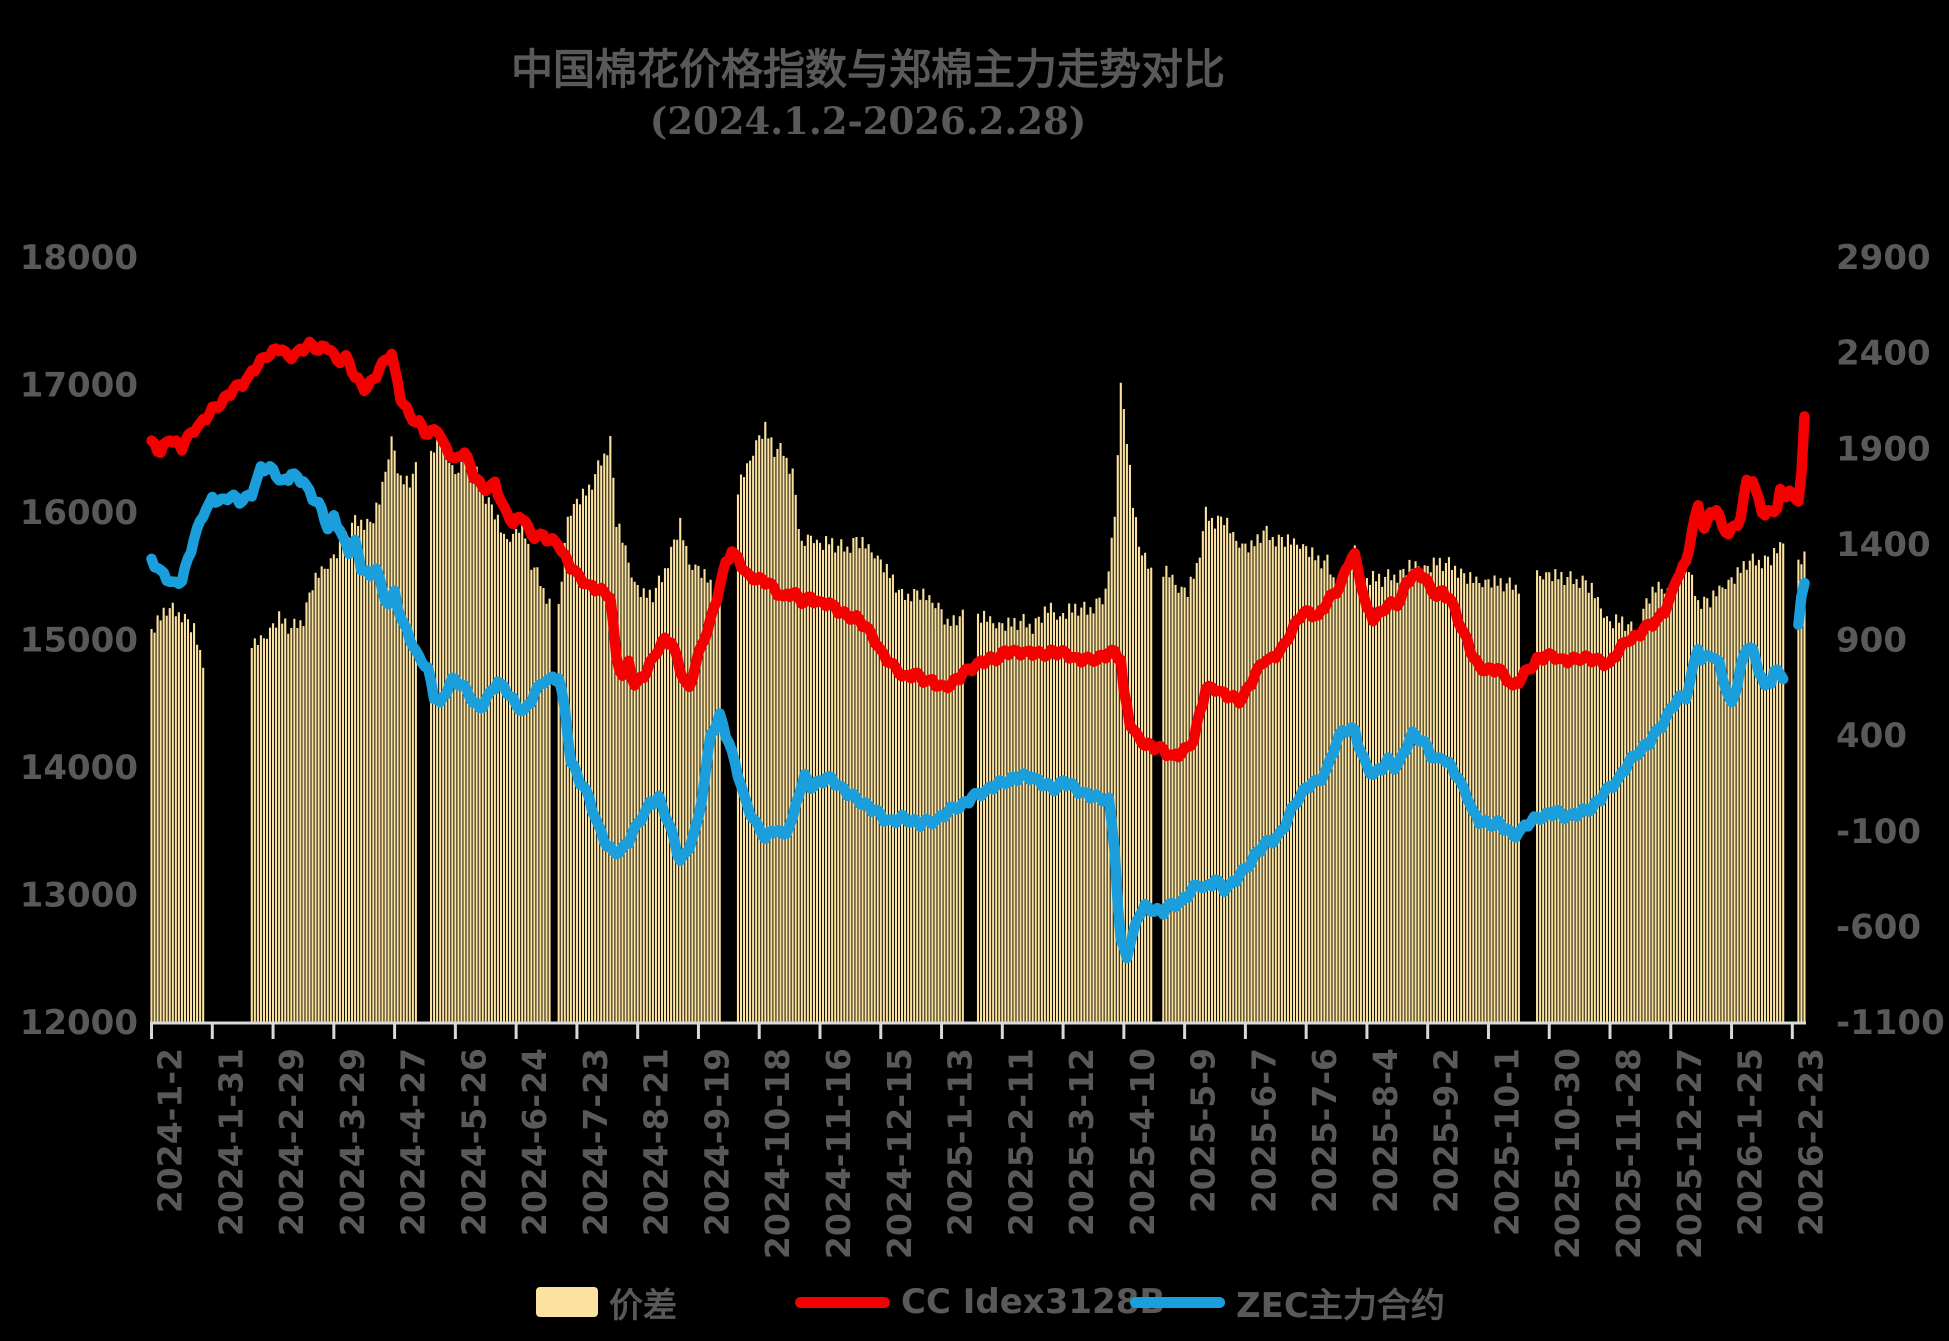 The width and height of the screenshot is (1949, 1341). I want to click on legend-label-spread: 价差, so click(643, 1305).